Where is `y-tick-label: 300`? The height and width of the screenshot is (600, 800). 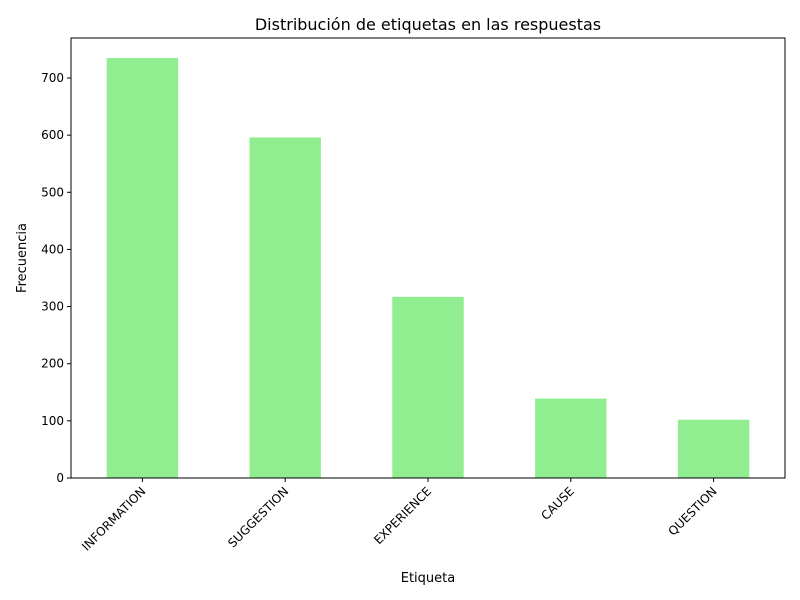
y-tick-label: 300 is located at coordinates (52, 307).